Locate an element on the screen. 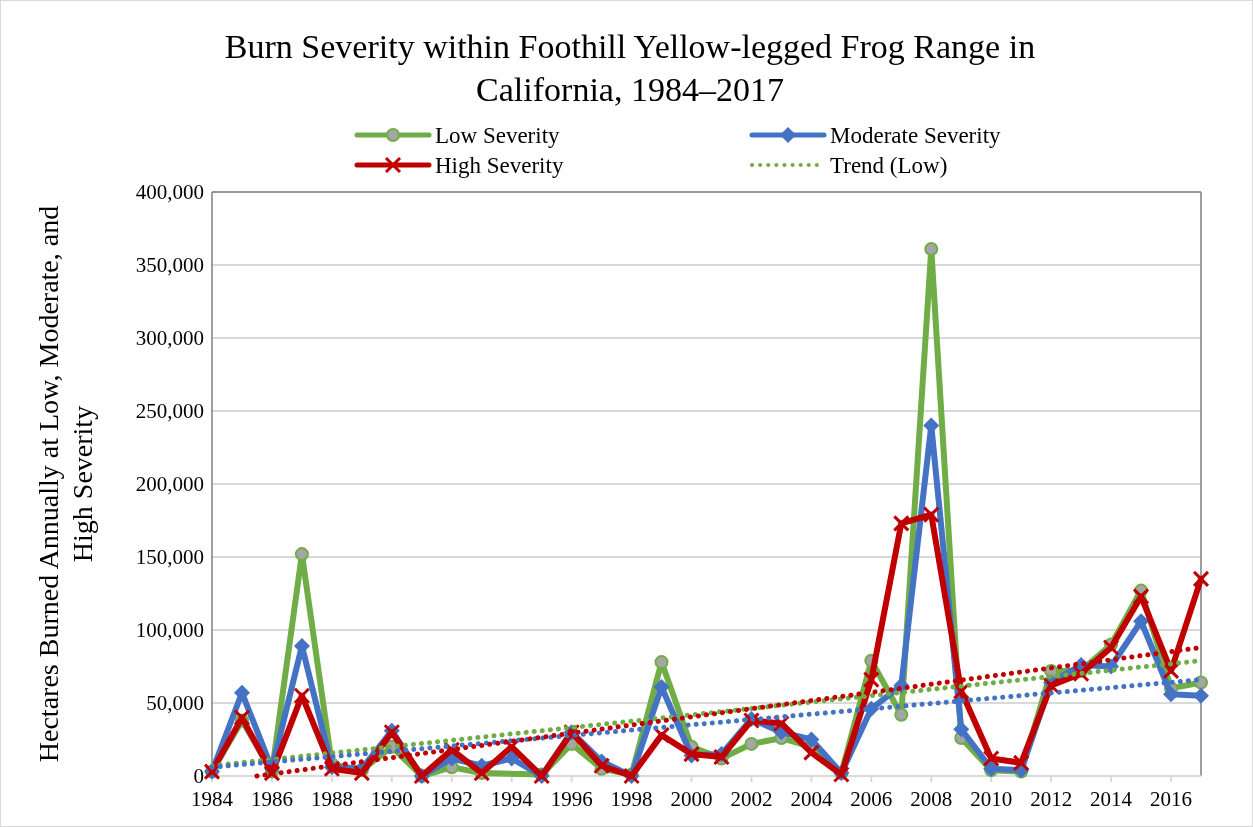 The image size is (1253, 827). y-tick-label: 400,000 is located at coordinates (169, 192).